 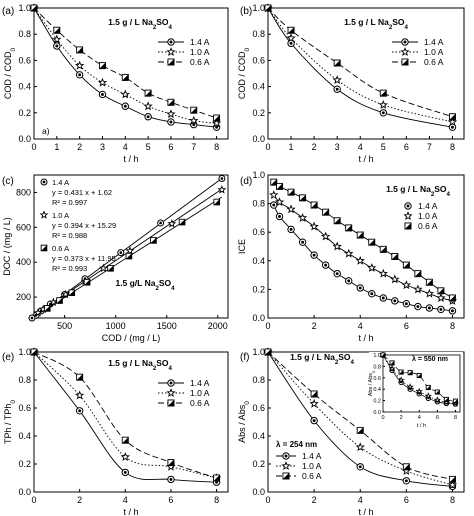 What do you see at coordinates (23, 227) in the screenshot?
I see `y-tick-label: 600` at bounding box center [23, 227].